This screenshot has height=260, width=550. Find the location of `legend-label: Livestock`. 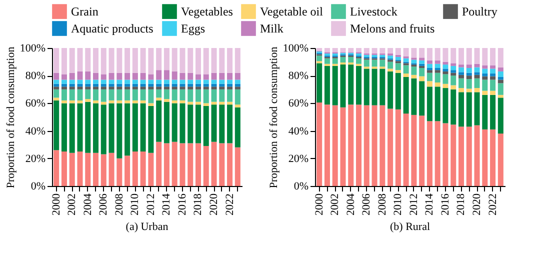

legend-label: Livestock is located at coordinates (374, 11).